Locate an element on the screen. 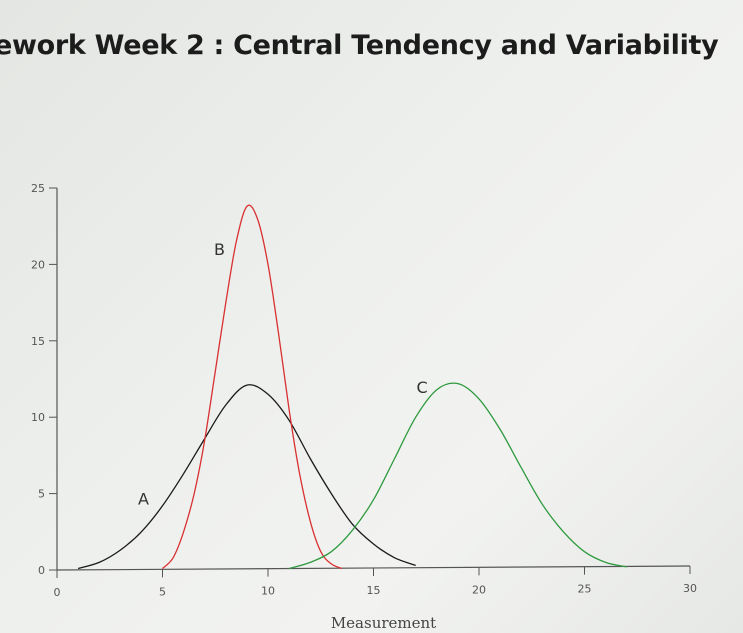 The image size is (743, 633). x-tick-label: 15 is located at coordinates (374, 590).